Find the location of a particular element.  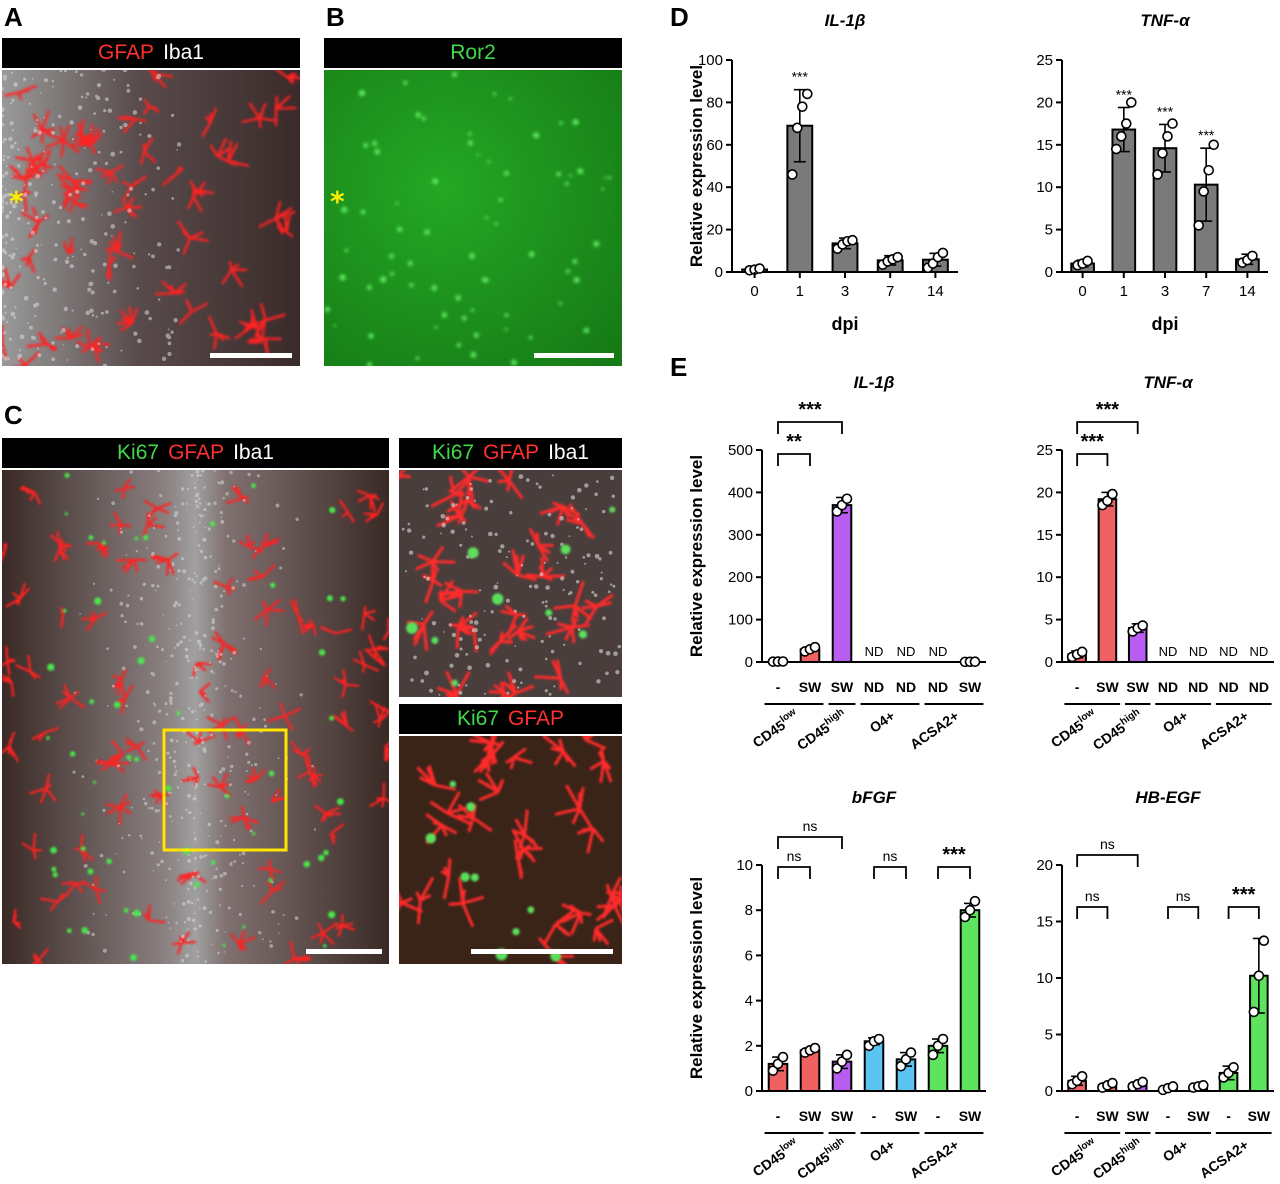

y-tick-label: 400 is located at coordinates (740, 492).